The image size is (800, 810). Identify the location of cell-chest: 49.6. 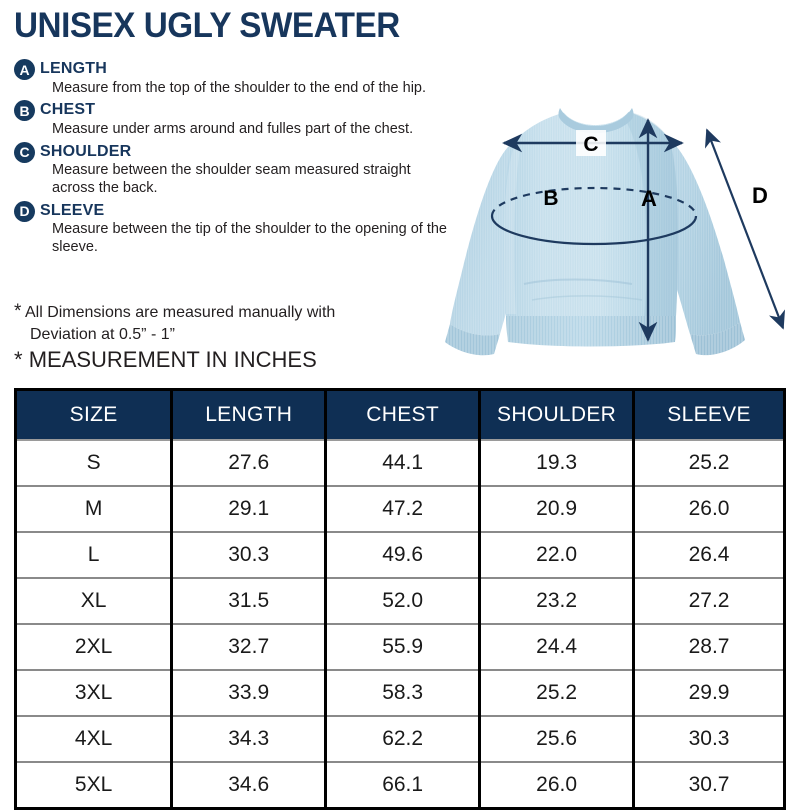
(403, 554).